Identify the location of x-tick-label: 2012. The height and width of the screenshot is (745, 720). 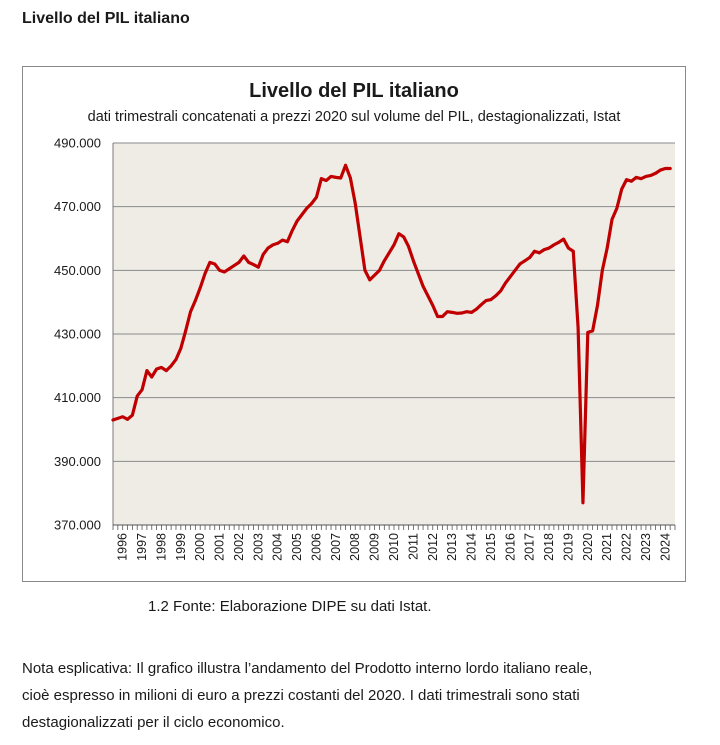
(433, 547).